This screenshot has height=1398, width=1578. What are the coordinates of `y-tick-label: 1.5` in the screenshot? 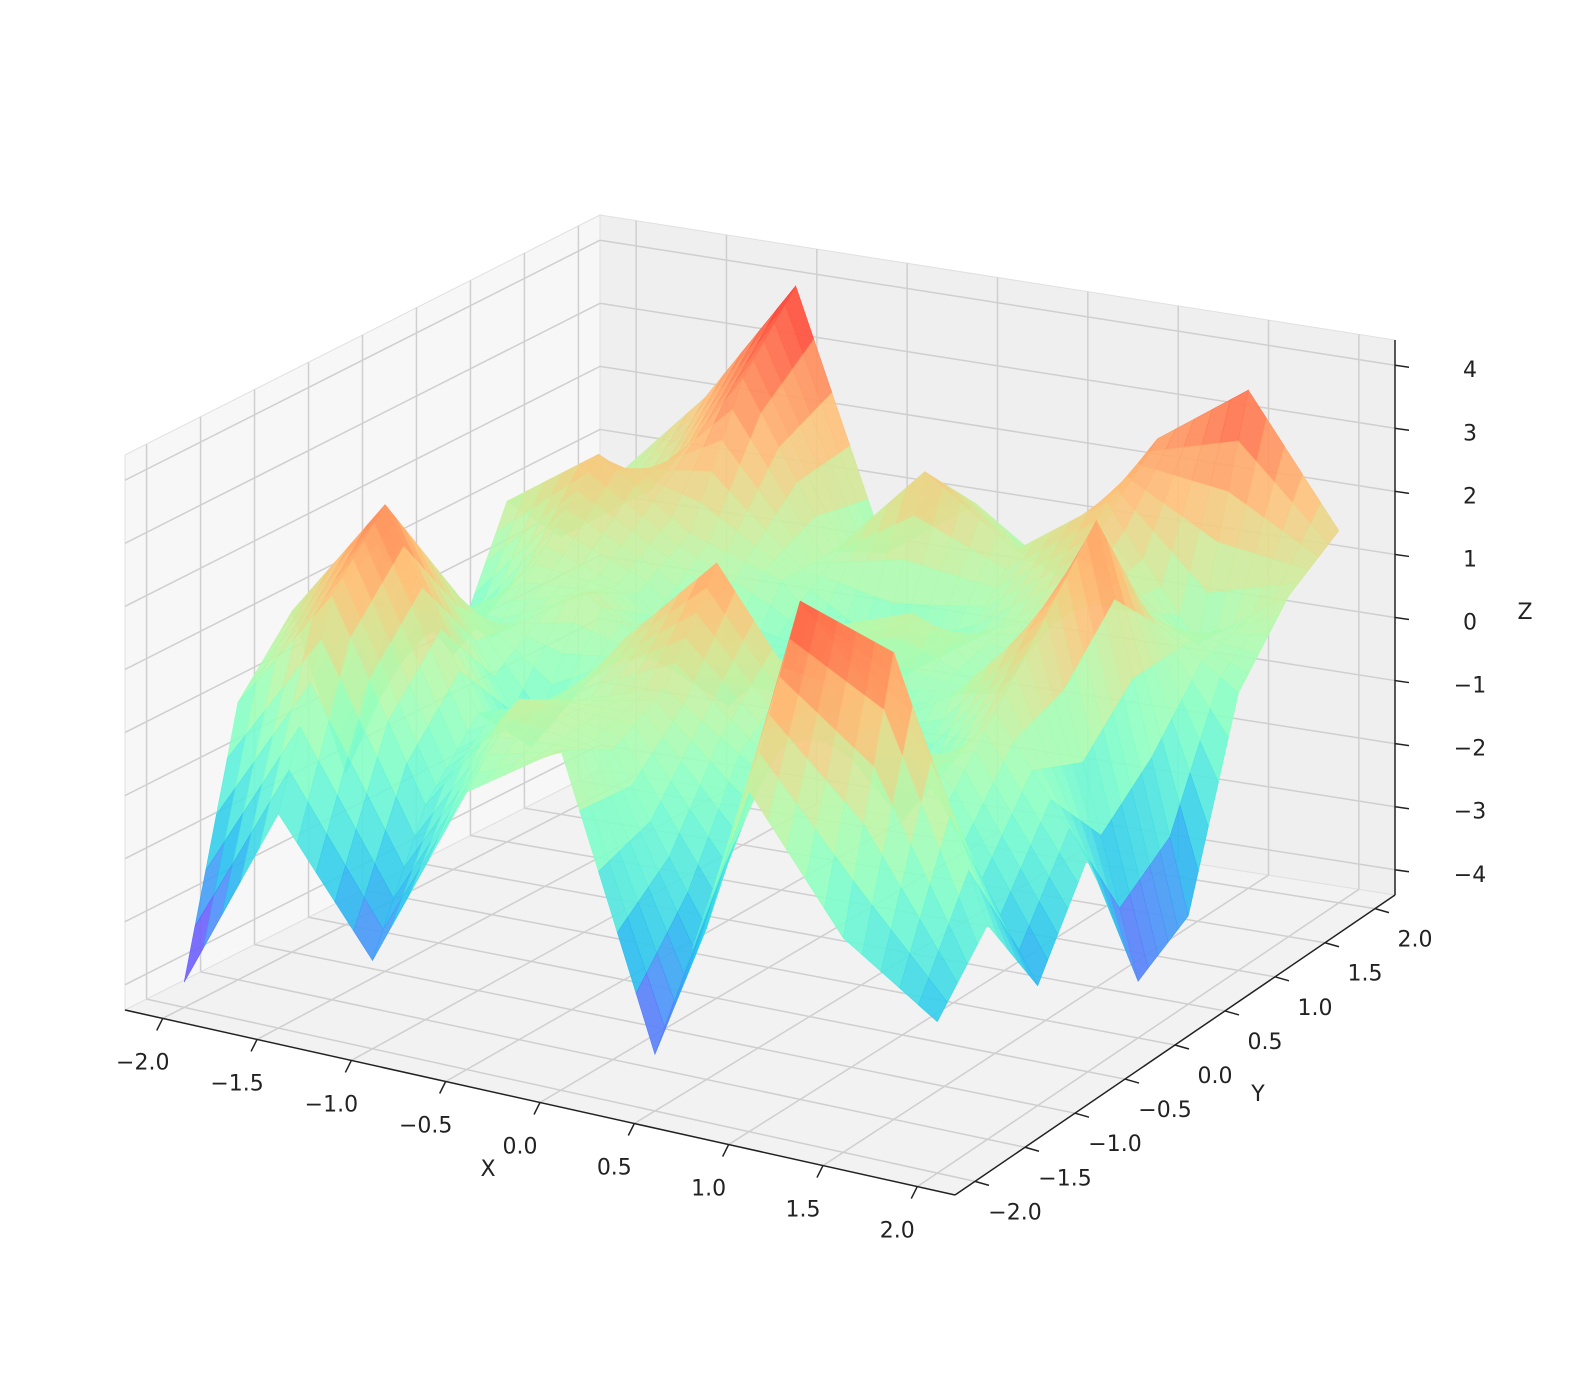 It's located at (1365, 974).